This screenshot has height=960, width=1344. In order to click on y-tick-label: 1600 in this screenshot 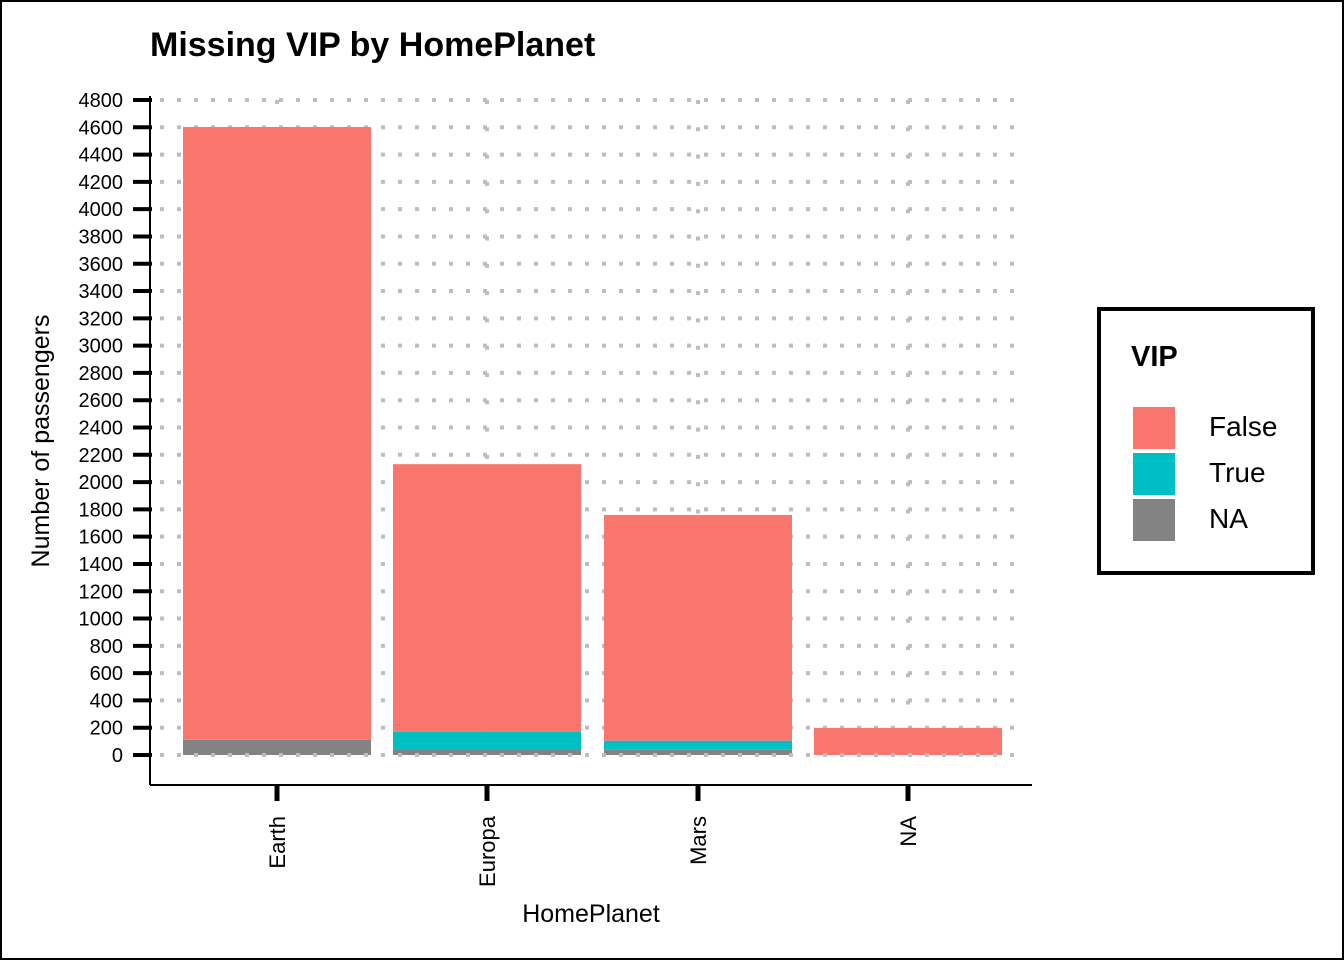, I will do `click(101, 538)`.